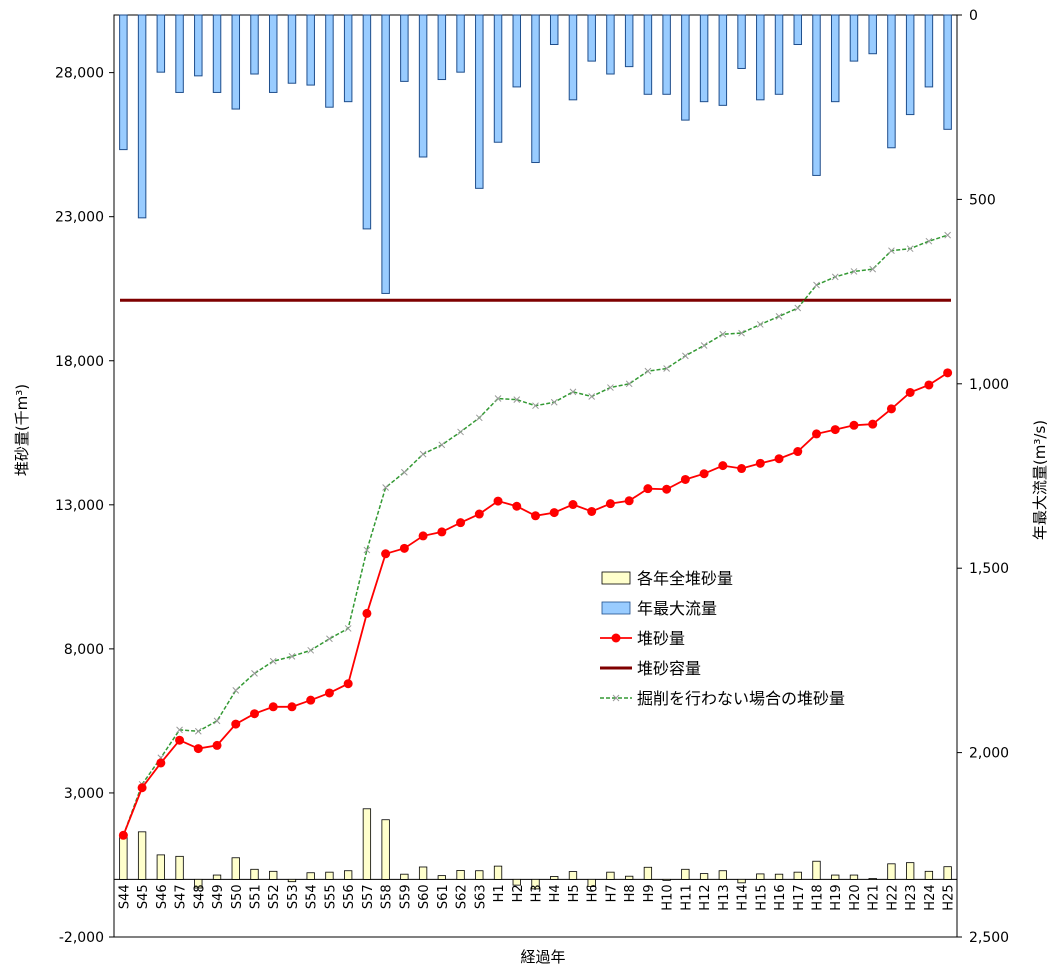 The height and width of the screenshot is (967, 1053). Describe the element at coordinates (616, 608) in the screenshot. I see `legend-swatch-flow-bar` at that location.